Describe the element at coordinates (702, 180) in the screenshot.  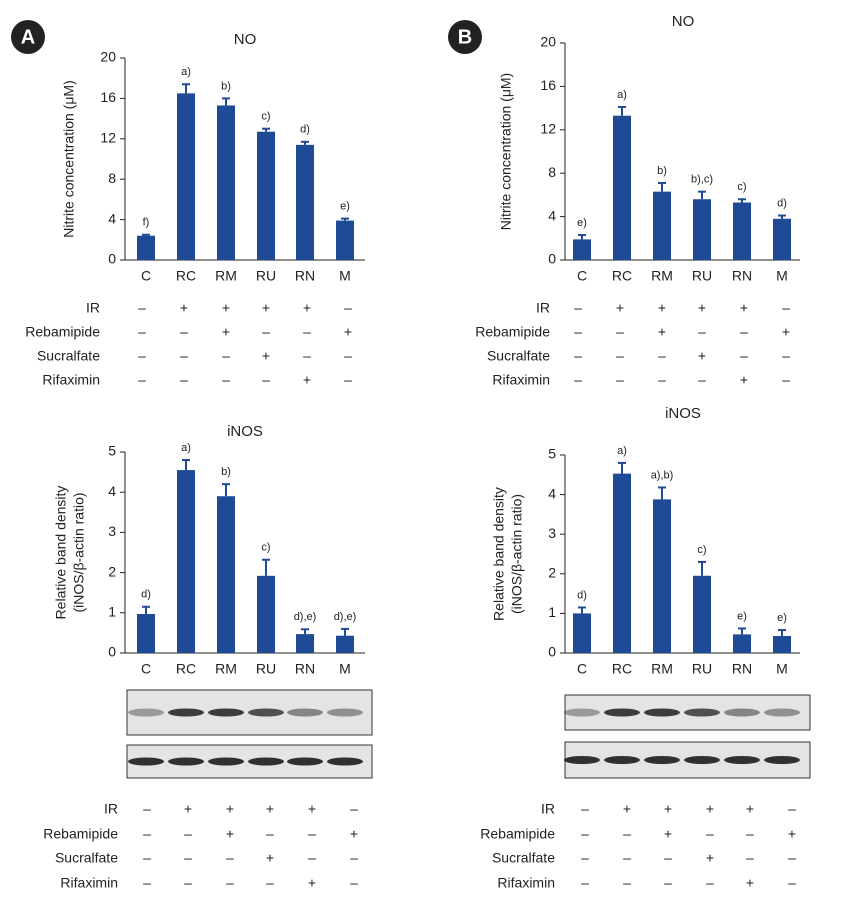
I see `significance-label: b),c)` at that location.